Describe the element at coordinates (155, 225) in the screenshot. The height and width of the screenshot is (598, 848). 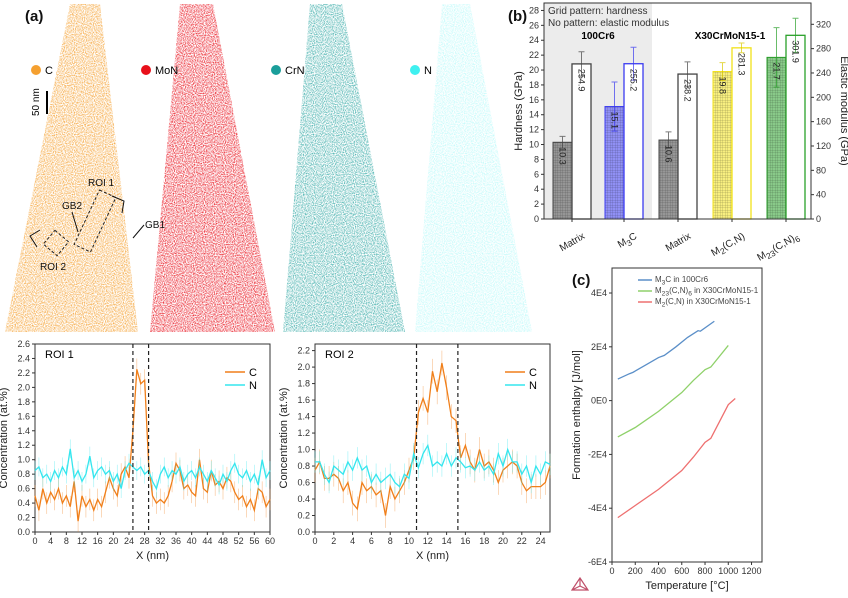
I see `gb1-label: GB1` at that location.